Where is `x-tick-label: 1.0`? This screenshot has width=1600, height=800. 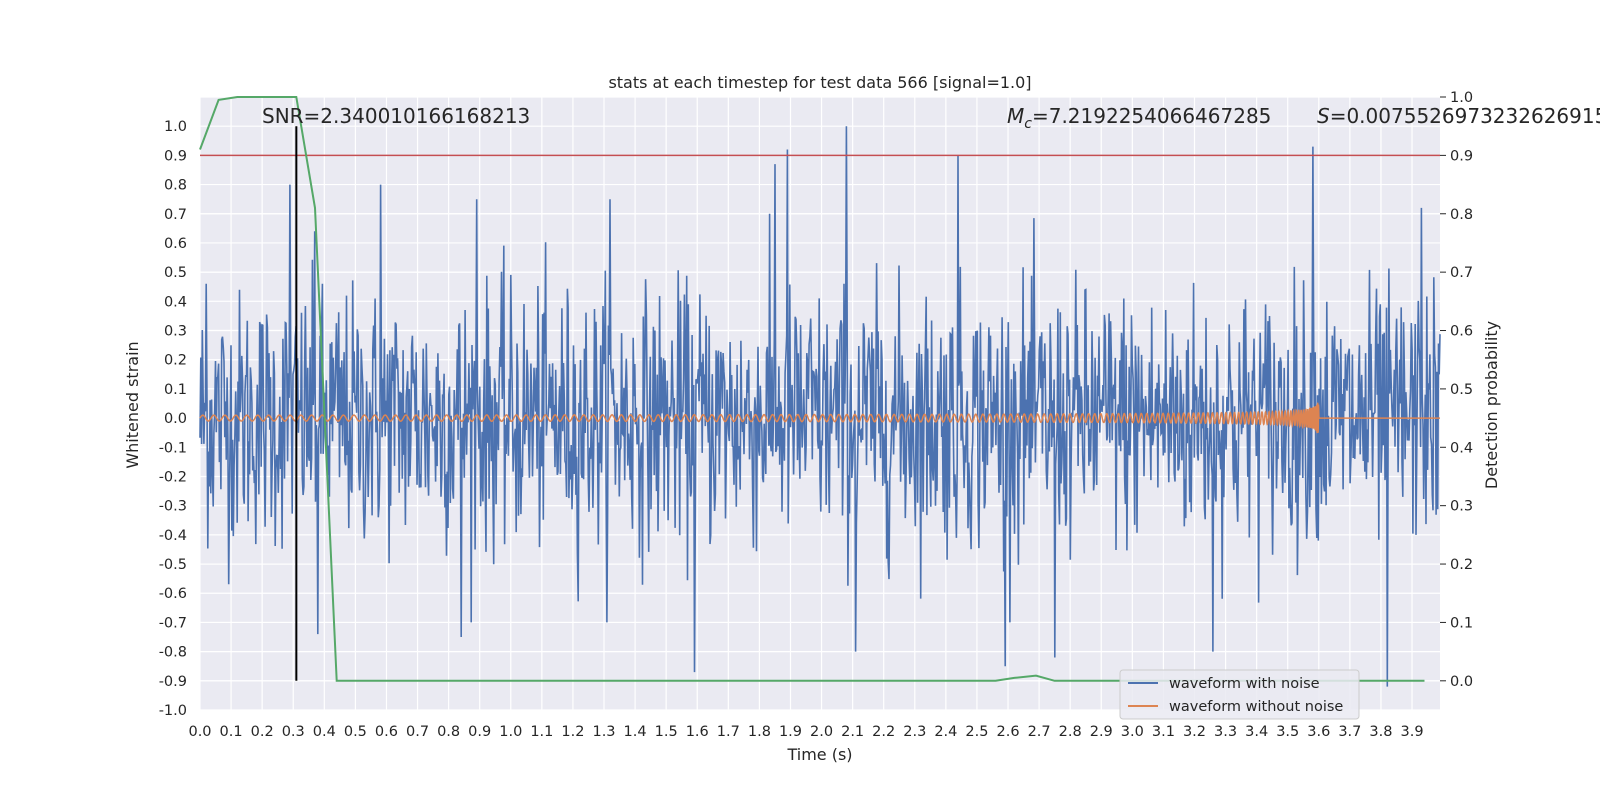 x-tick-label: 1.0 is located at coordinates (510, 732).